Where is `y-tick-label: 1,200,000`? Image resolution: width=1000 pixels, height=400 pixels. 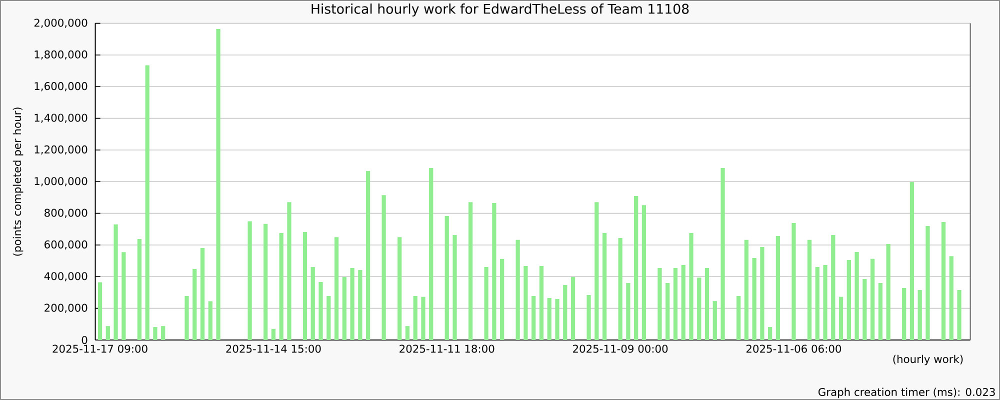 y-tick-label: 1,200,000 is located at coordinates (61, 150).